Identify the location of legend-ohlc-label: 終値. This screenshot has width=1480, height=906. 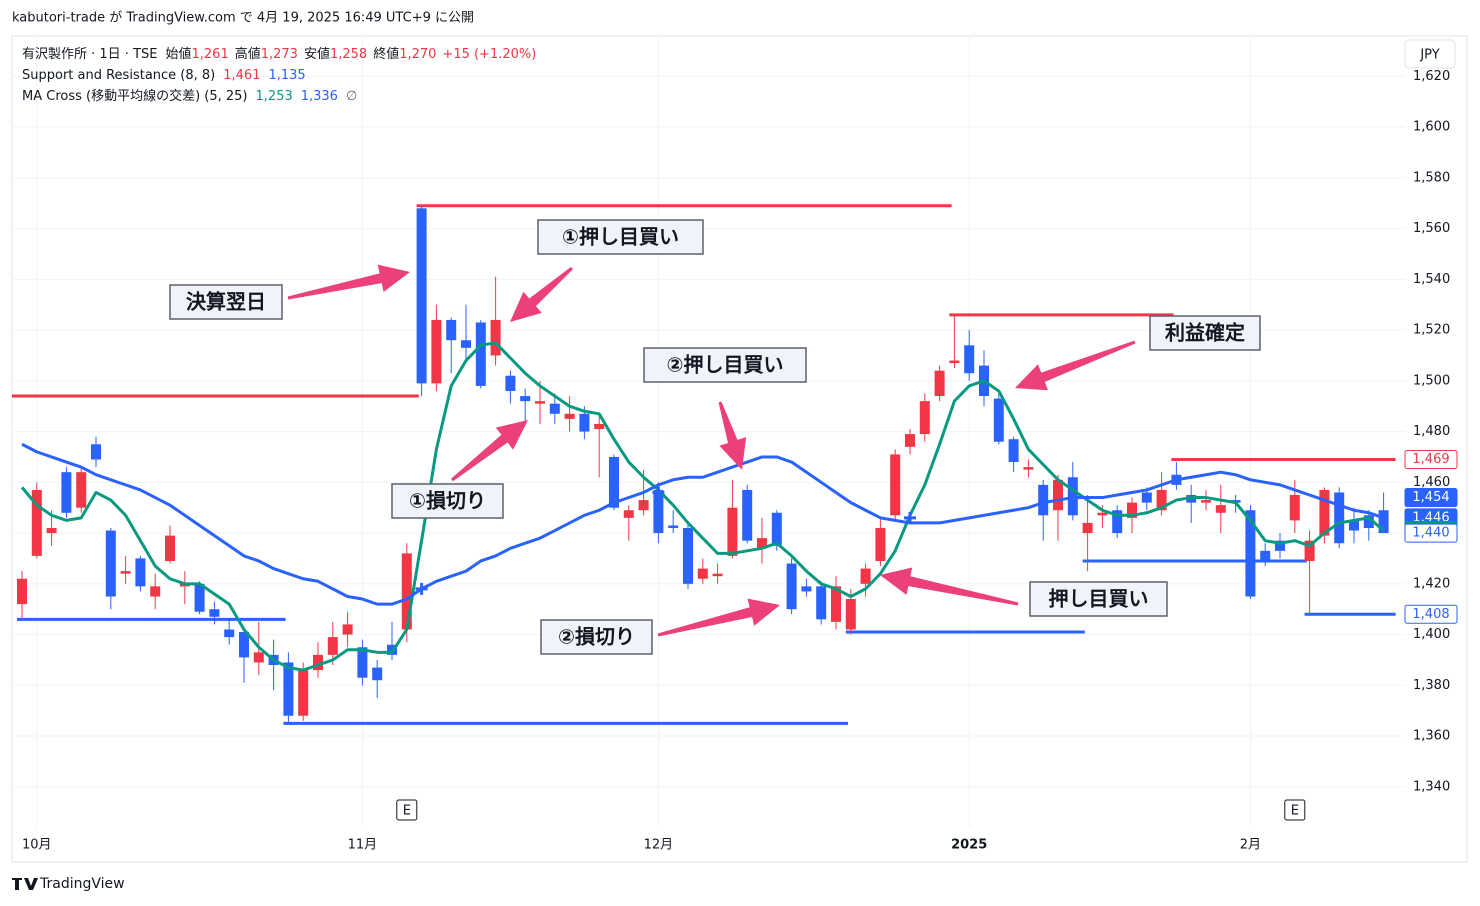
(386, 54).